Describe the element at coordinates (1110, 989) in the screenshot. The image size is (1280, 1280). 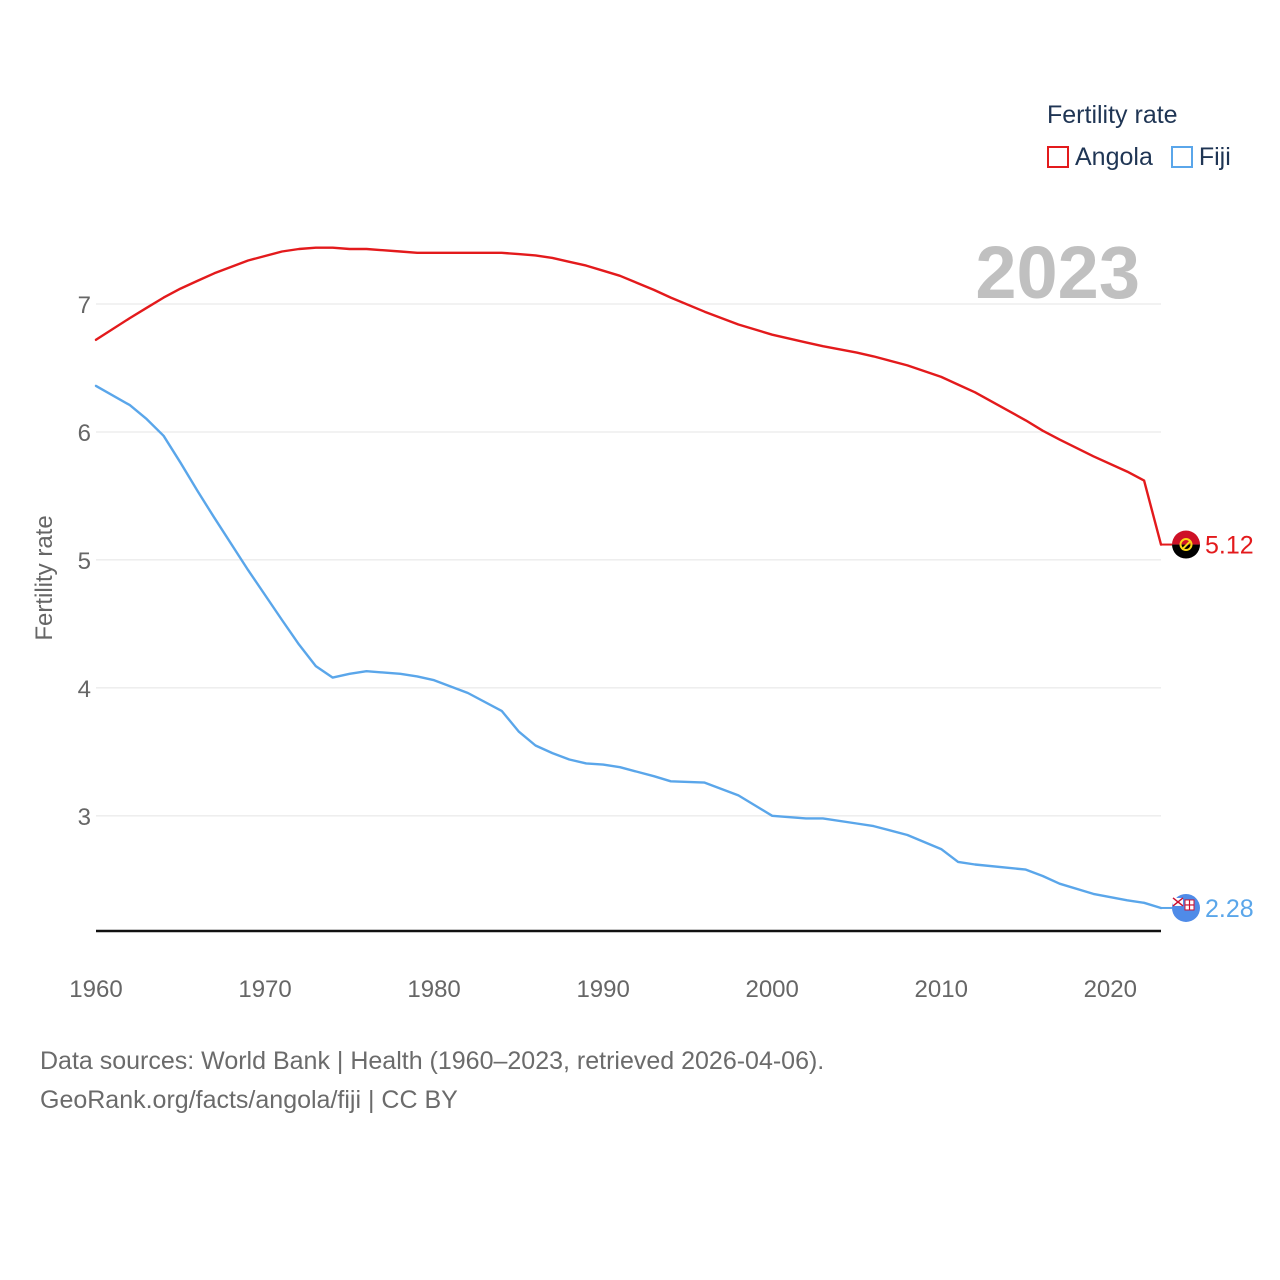
I see `x-tick-label-2020: 2020` at that location.